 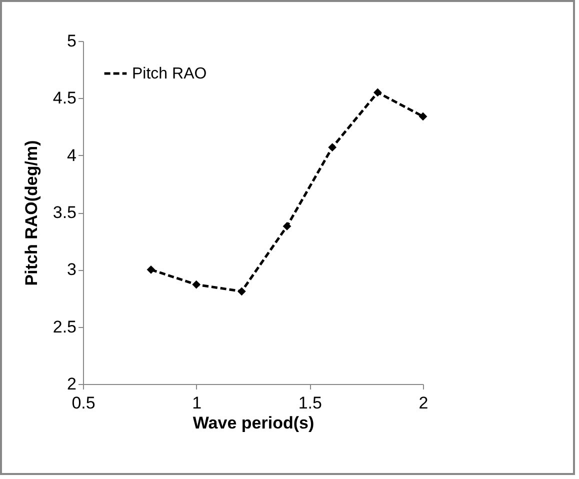 I want to click on y-tick-label: 3.5, so click(x=64, y=212).